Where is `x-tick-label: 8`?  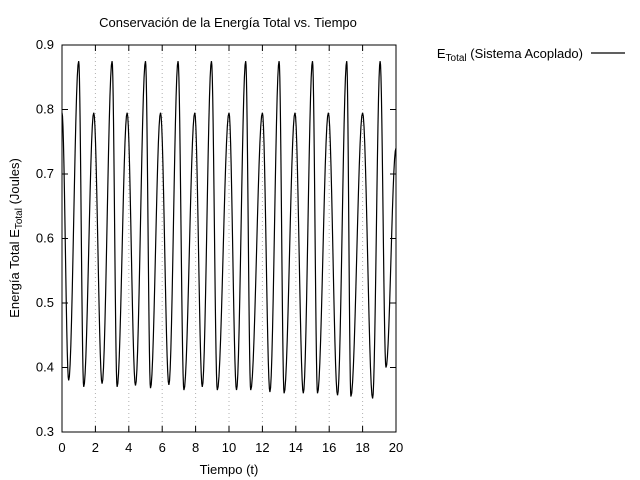 x-tick-label: 8 is located at coordinates (195, 447).